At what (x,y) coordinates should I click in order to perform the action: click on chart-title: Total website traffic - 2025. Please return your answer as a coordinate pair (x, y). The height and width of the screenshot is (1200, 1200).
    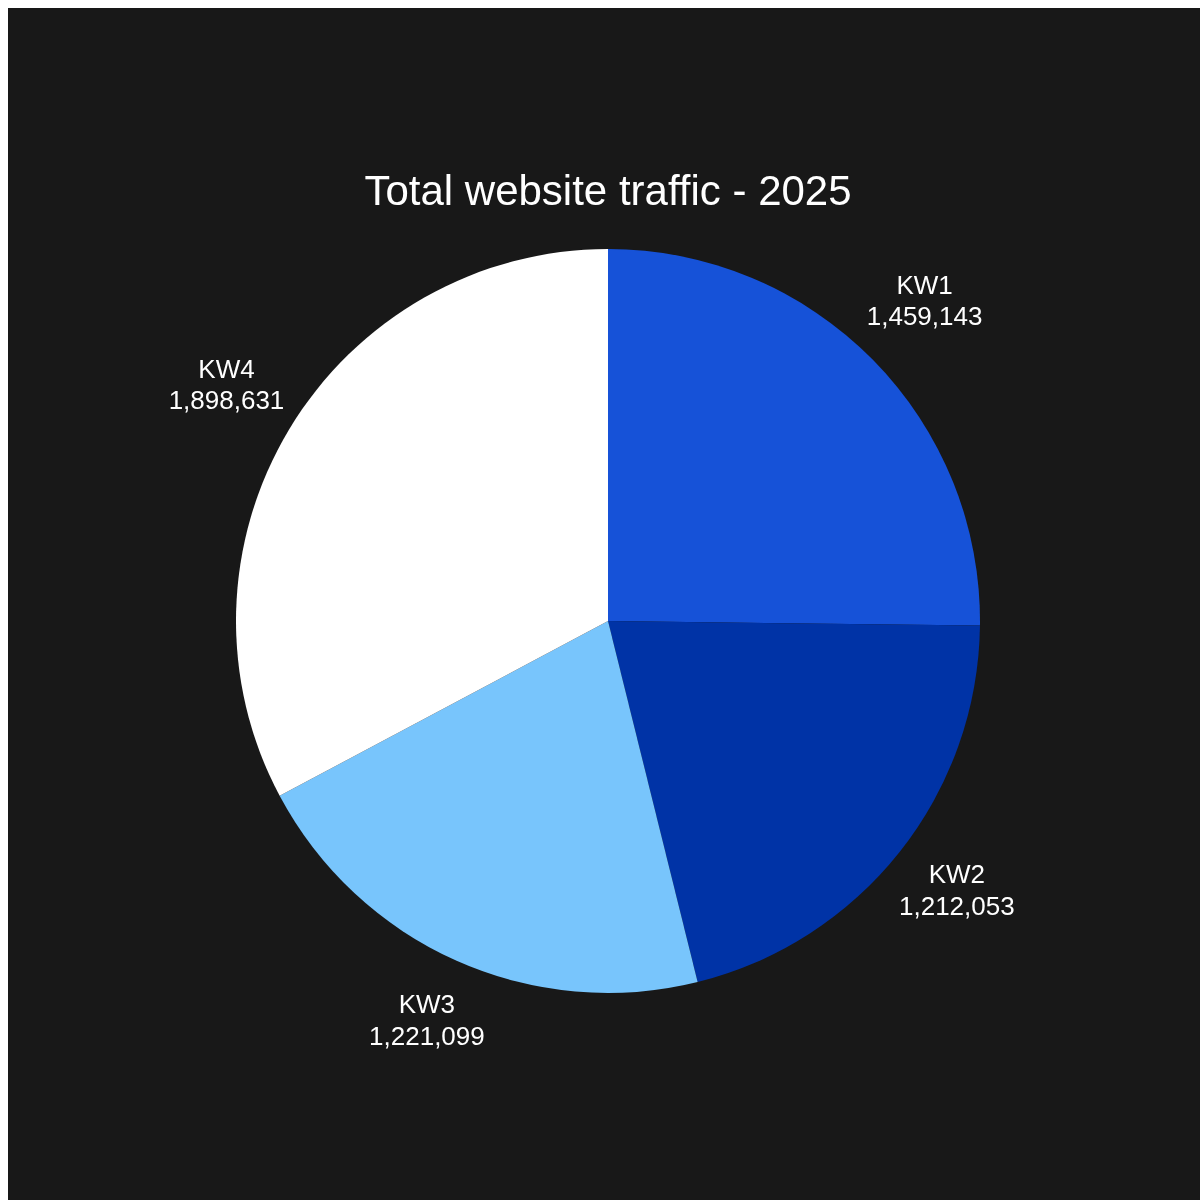
    Looking at the image, I should click on (608, 190).